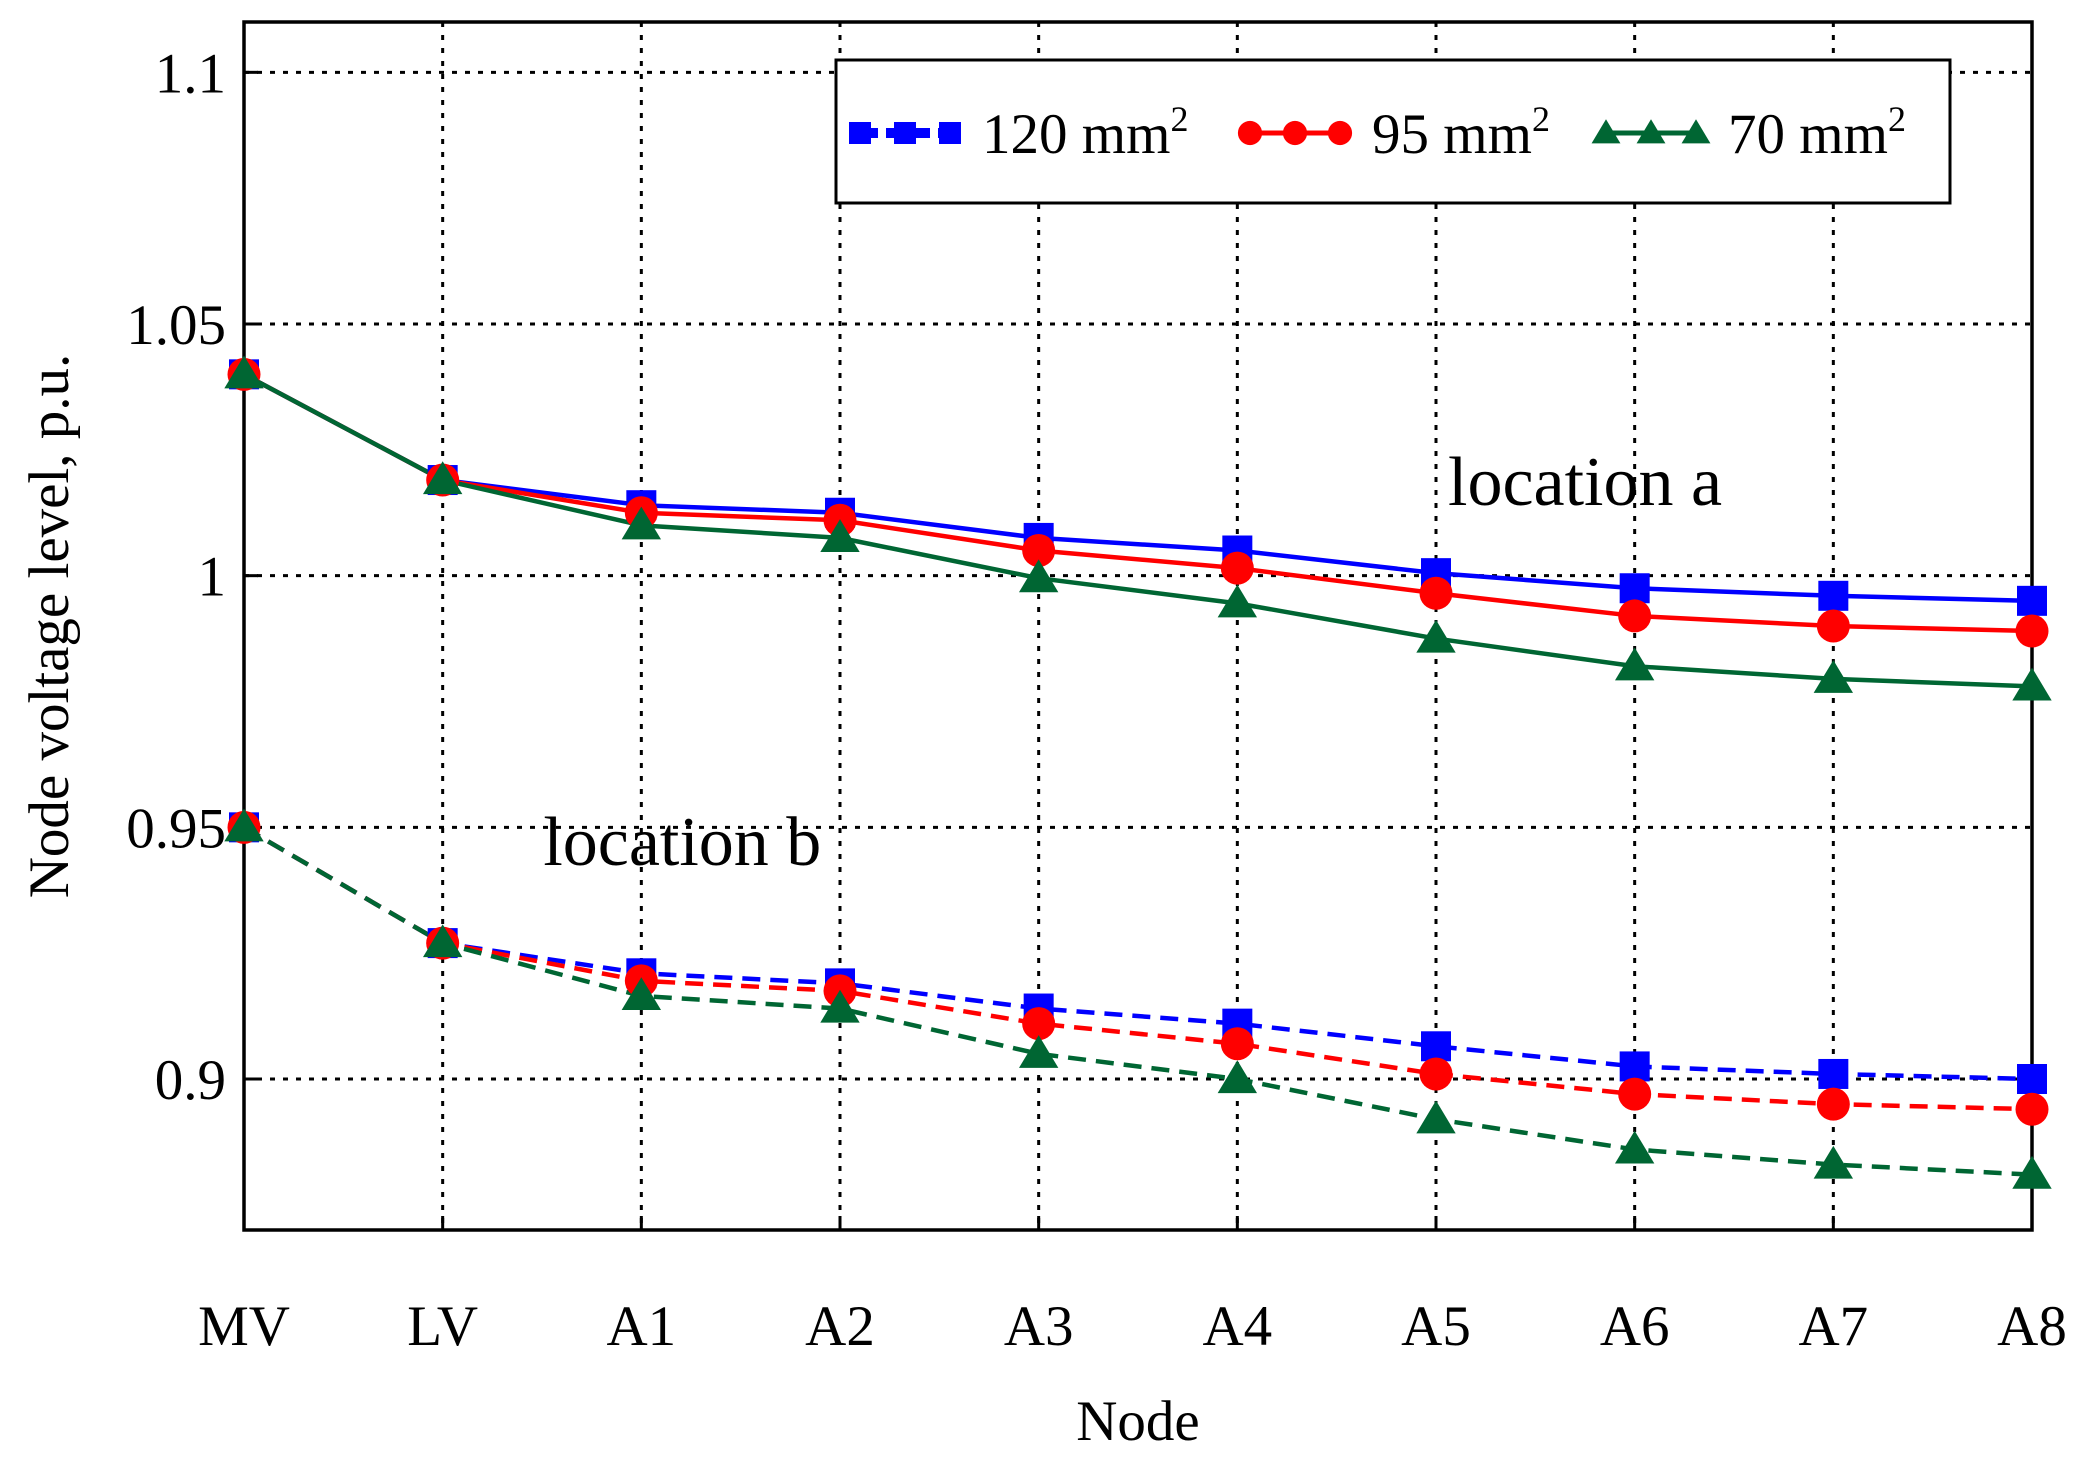  Describe the element at coordinates (1137, 1421) in the screenshot. I see `x-axis-label: Node` at that location.